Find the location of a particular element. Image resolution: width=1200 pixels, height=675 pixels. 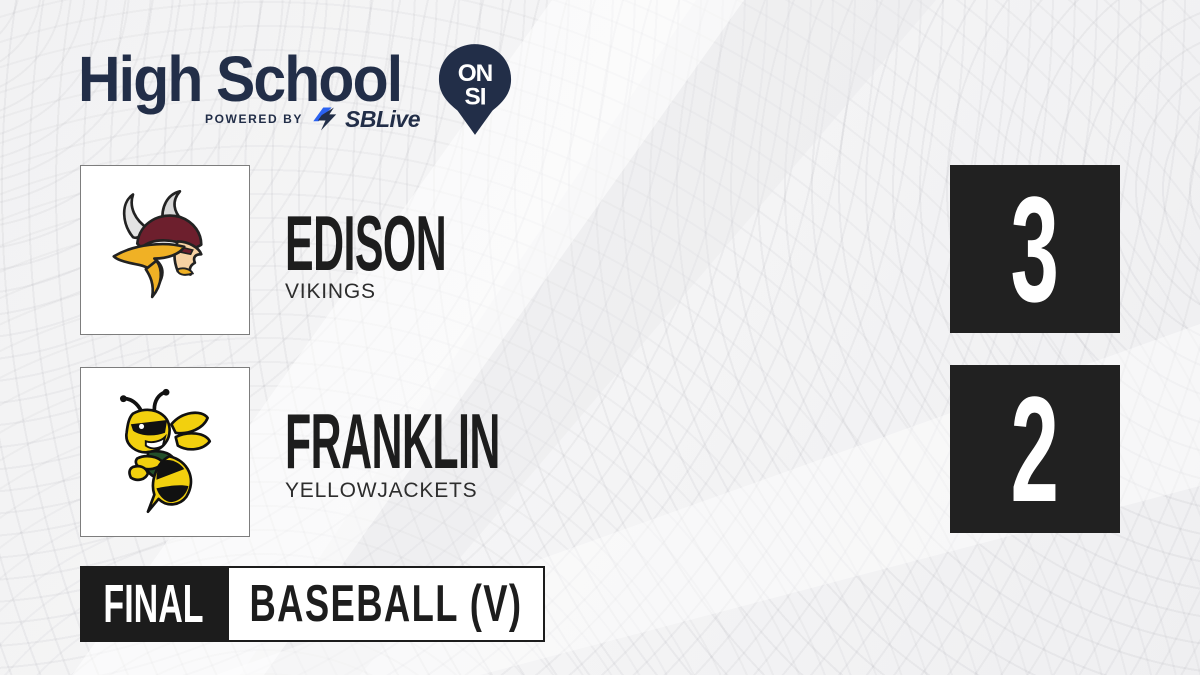

brand-title: High School is located at coordinates (240, 79).